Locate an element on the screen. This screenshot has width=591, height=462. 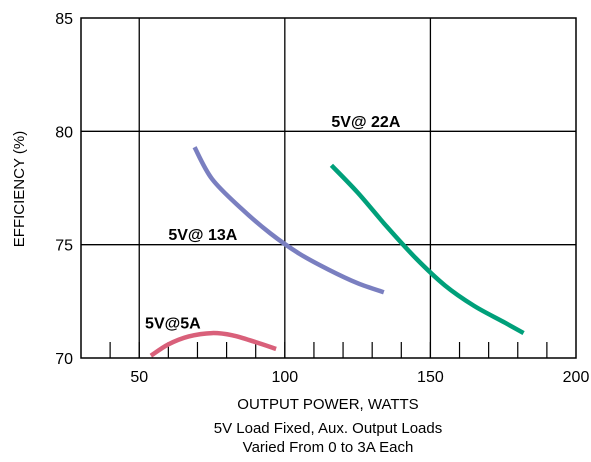
y-tick-label: 70 is located at coordinates (64, 359).